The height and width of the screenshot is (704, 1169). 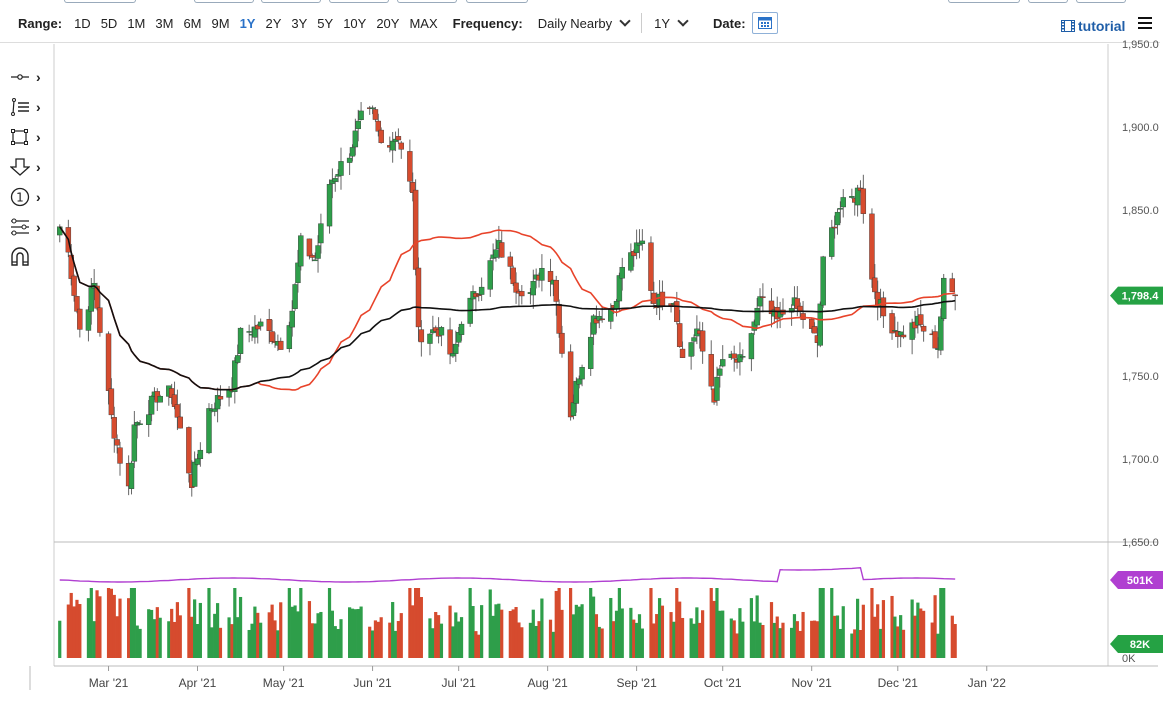 I want to click on range-1m-button: 1M, so click(x=136, y=23).